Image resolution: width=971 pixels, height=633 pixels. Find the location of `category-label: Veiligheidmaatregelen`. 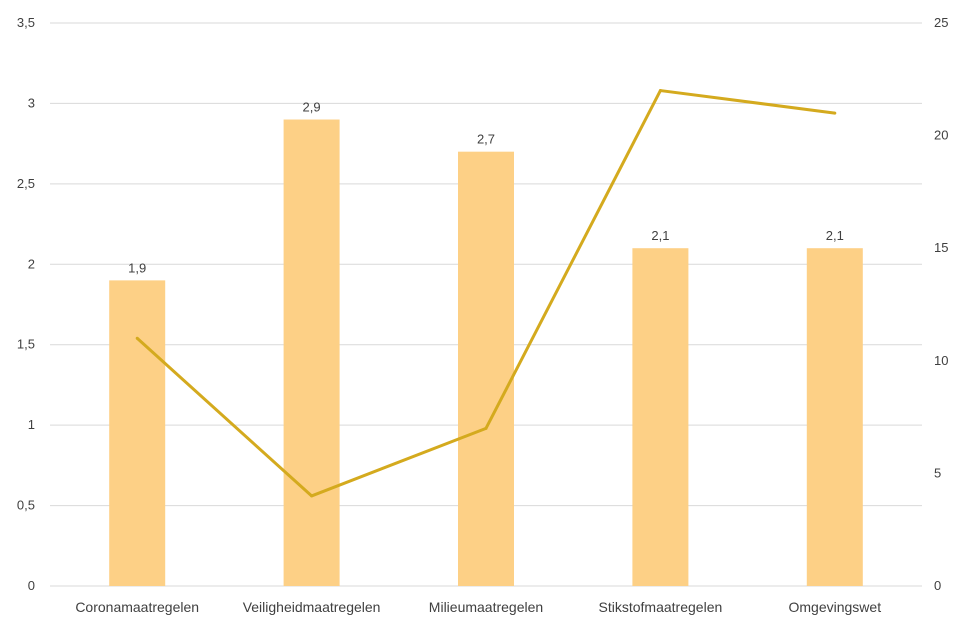

category-label: Veiligheidmaatregelen is located at coordinates (312, 607).